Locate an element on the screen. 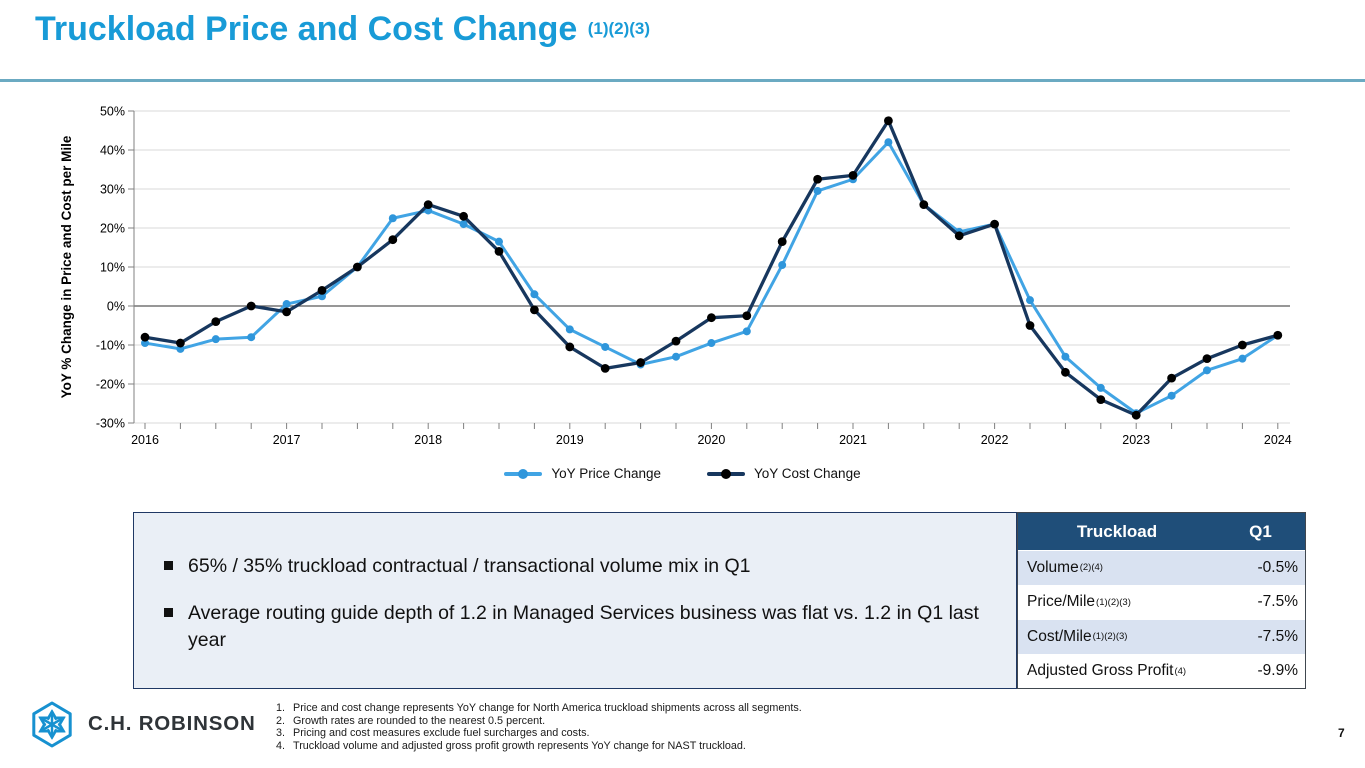 The image size is (1365, 768). table-header-truckload: Truckload is located at coordinates (1117, 531).